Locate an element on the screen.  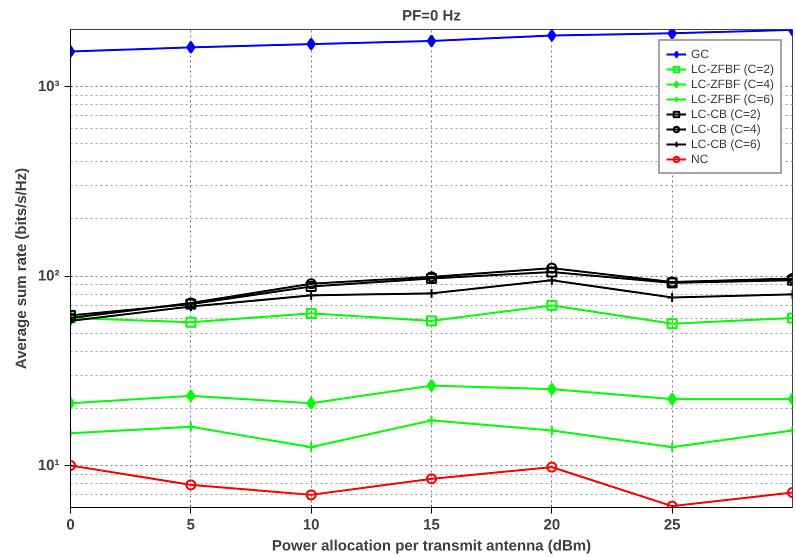
legend-label: LC-ZFBF (C=6) is located at coordinates (732, 99).